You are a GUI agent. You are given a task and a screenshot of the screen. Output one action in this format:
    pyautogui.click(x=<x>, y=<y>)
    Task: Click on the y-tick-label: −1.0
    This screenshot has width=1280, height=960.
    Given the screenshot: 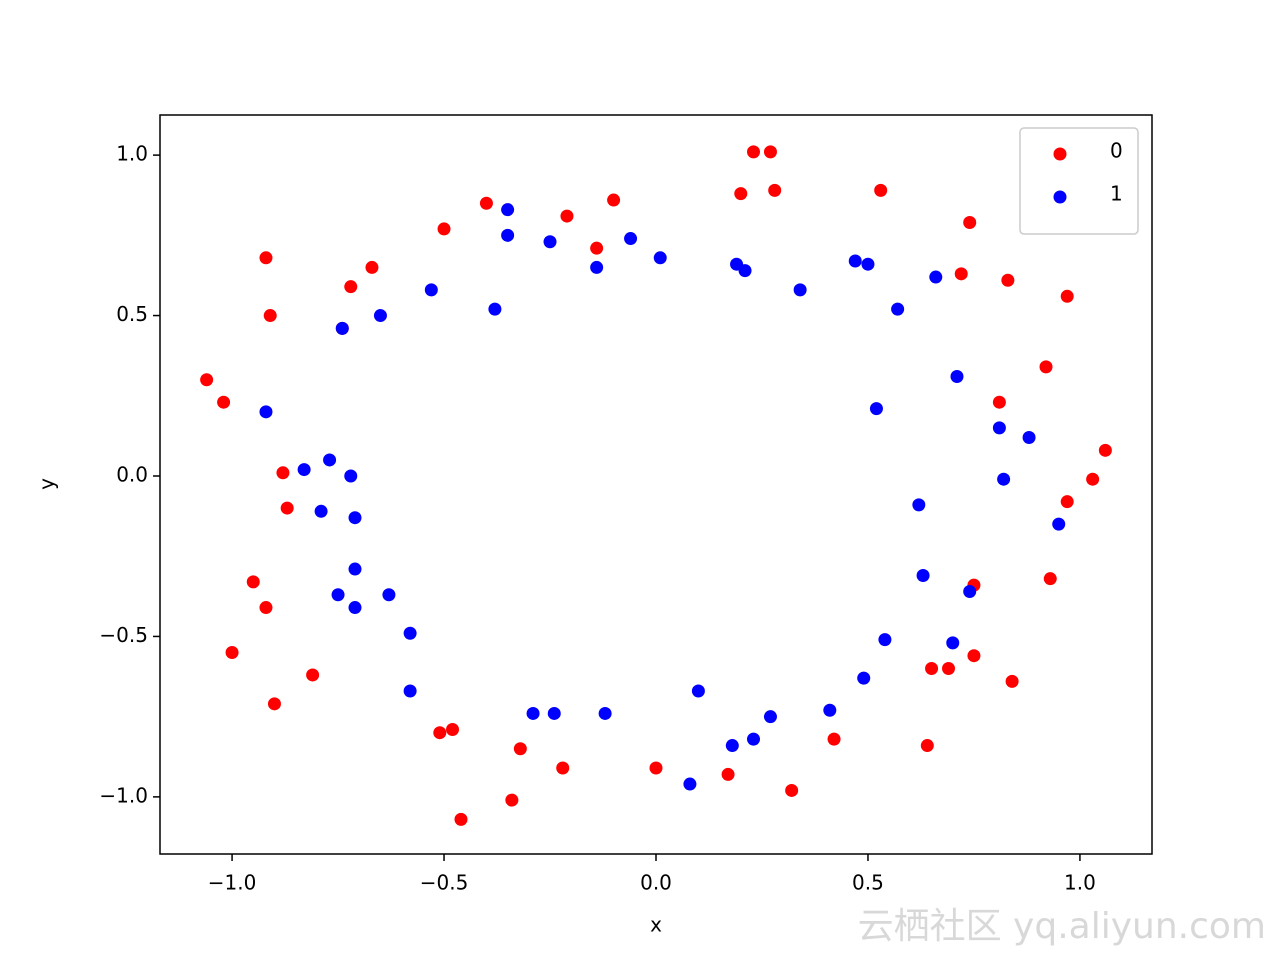 What is the action you would take?
    pyautogui.click(x=123, y=795)
    